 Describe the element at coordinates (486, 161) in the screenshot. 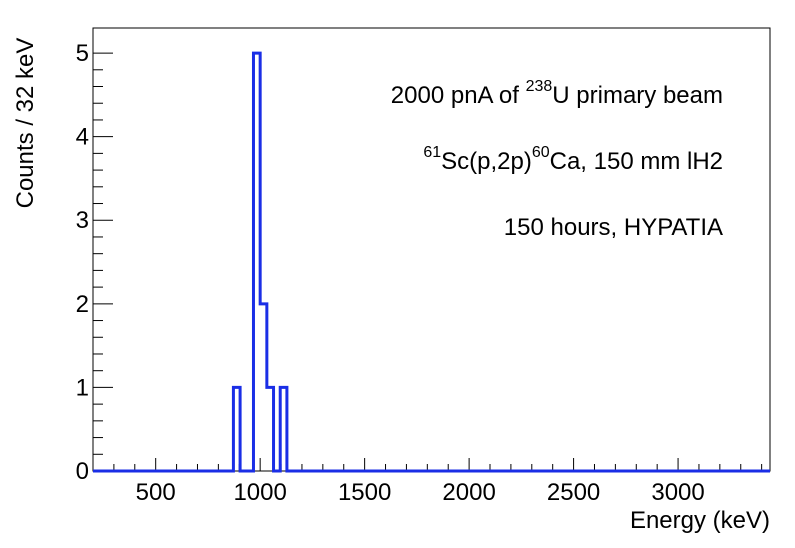

I see `annotation-reaction-mid: Sc(p,2p)` at that location.